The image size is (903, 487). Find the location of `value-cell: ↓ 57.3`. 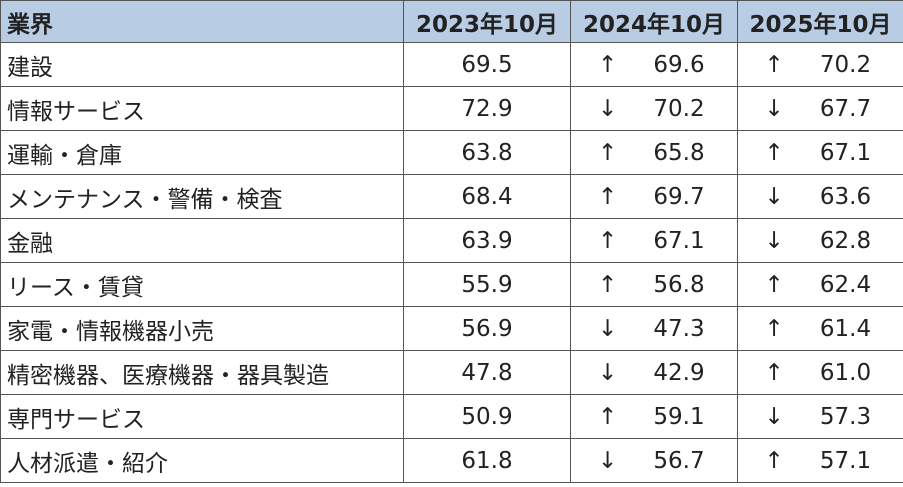

value-cell: ↓ 57.3 is located at coordinates (820, 416).